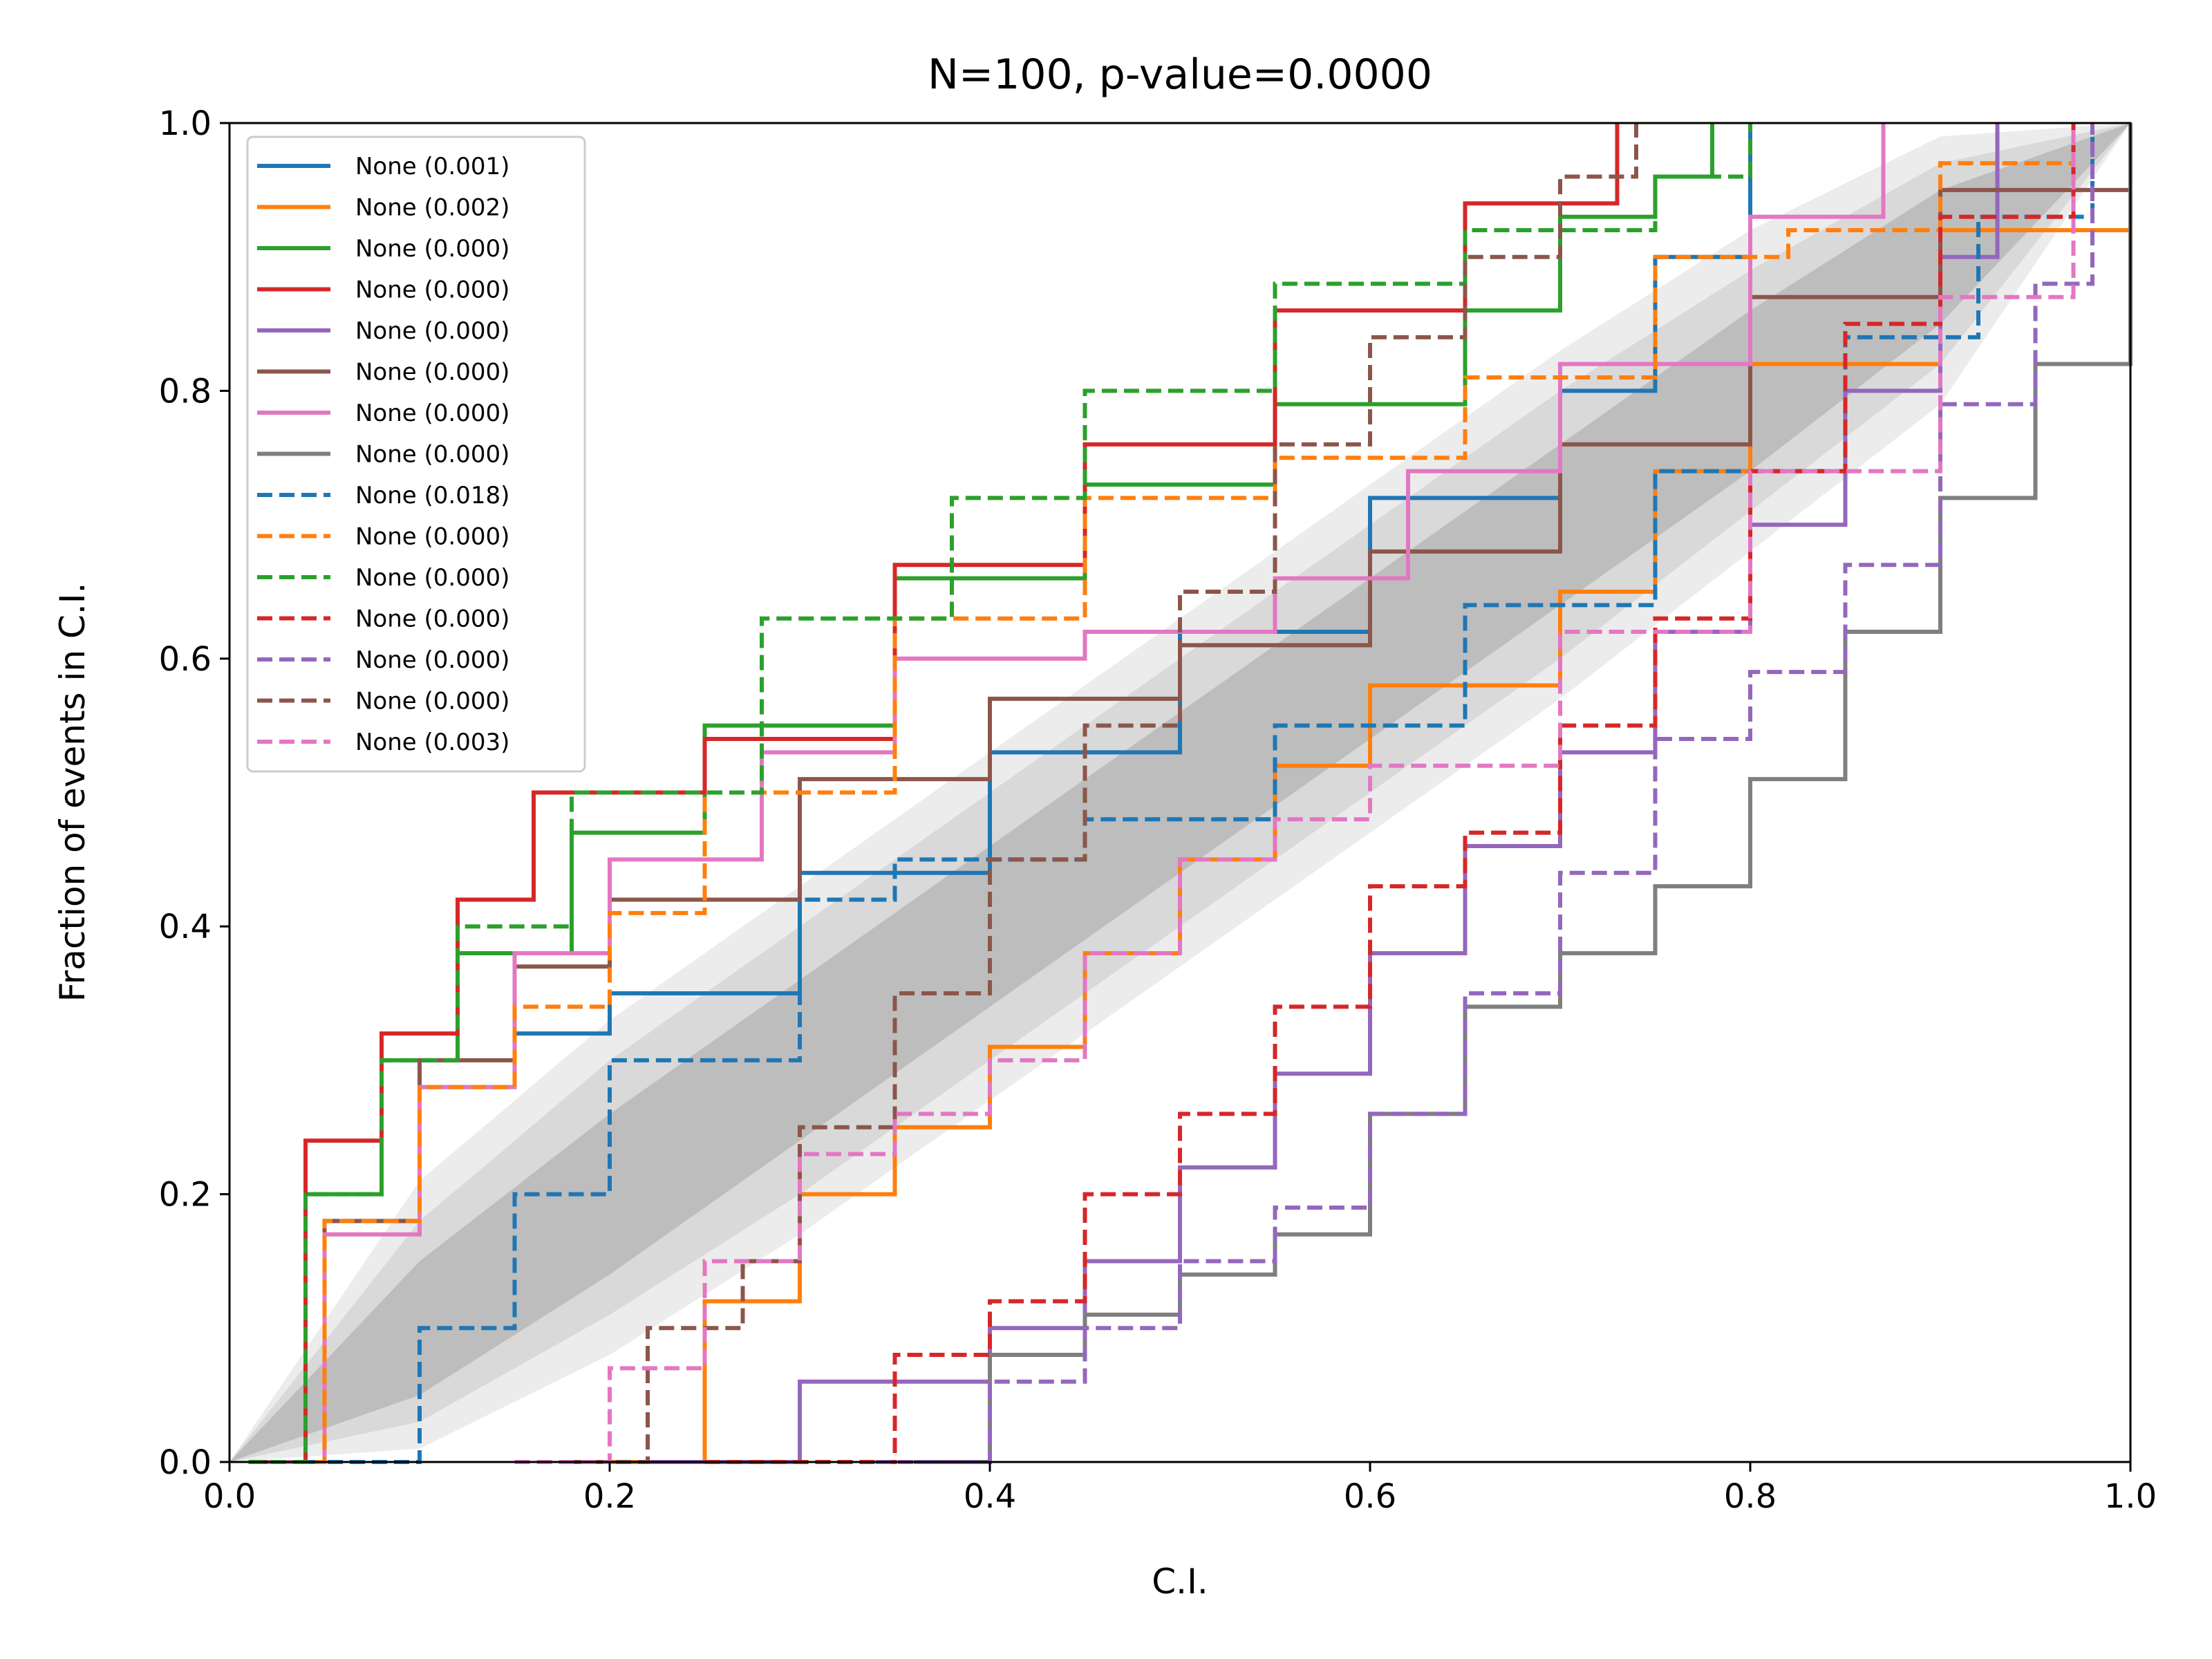 The height and width of the screenshot is (1659, 2212). Describe the element at coordinates (609, 1497) in the screenshot. I see `x-tick-label: 0.2` at that location.